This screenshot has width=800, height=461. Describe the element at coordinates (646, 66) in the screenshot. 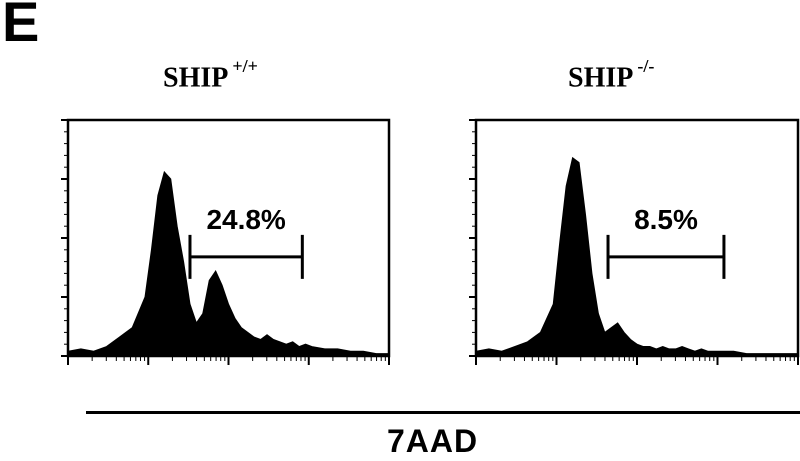

I see `genotype-superscript: -/-` at that location.